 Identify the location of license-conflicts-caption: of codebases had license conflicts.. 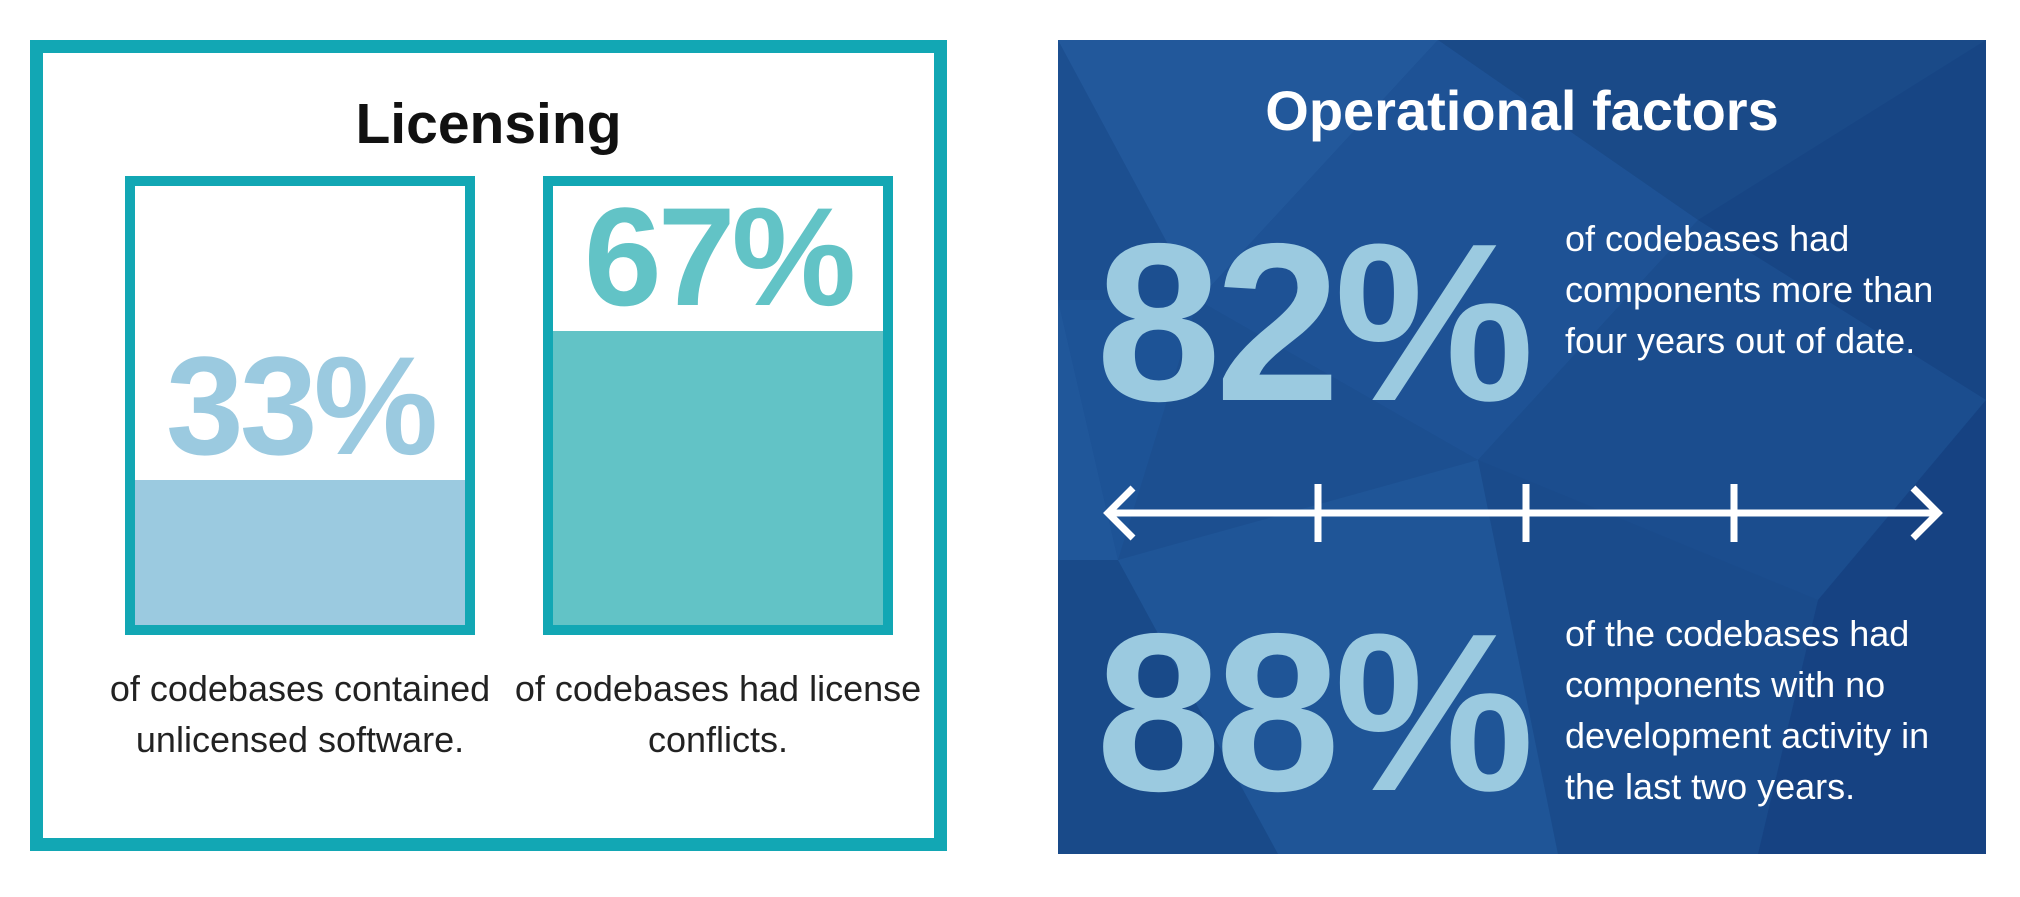
(718, 714).